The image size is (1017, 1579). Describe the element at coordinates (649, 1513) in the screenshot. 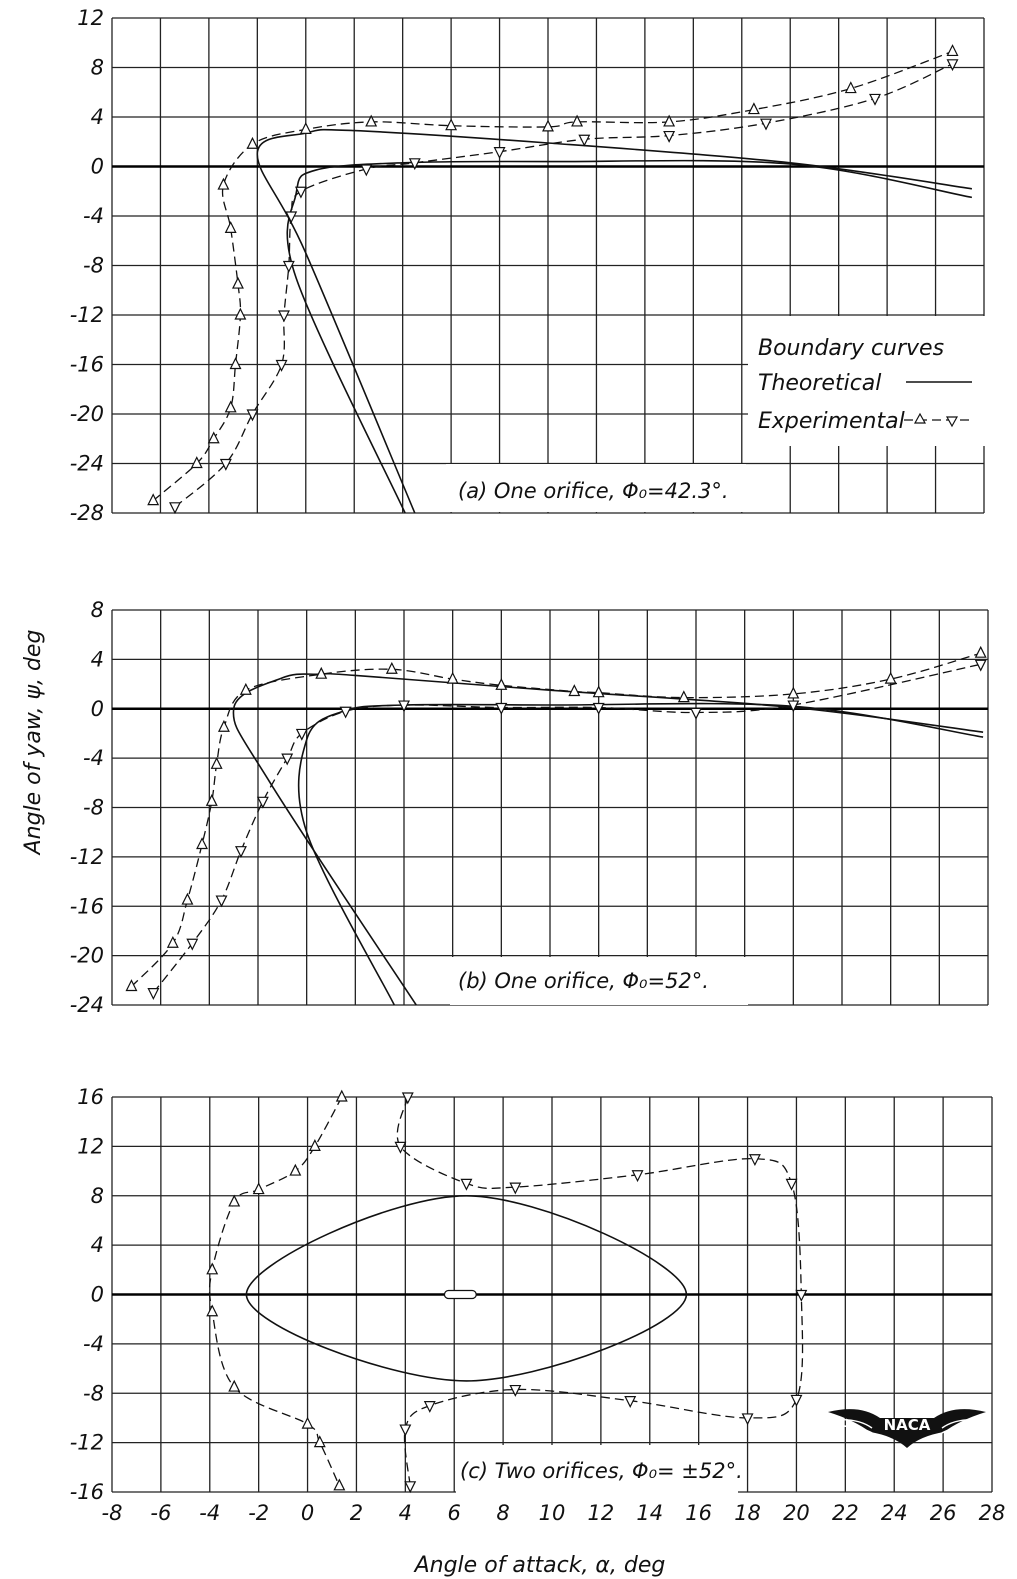

I see `x-tick-label: 14` at that location.